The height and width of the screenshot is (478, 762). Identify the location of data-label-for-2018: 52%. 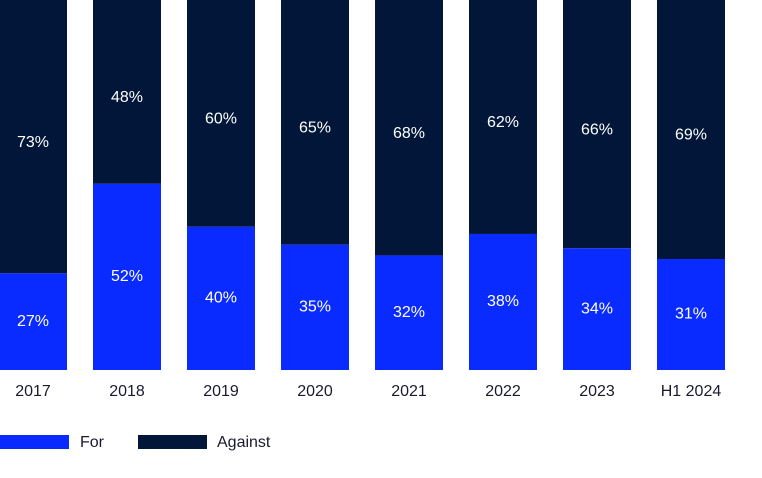
(127, 276).